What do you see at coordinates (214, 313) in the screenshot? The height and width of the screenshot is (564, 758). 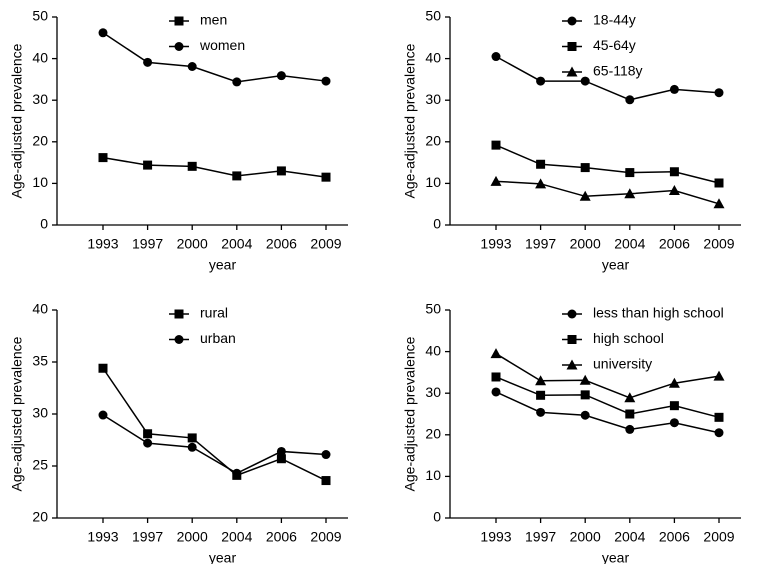 I see `legend-label: rural` at bounding box center [214, 313].